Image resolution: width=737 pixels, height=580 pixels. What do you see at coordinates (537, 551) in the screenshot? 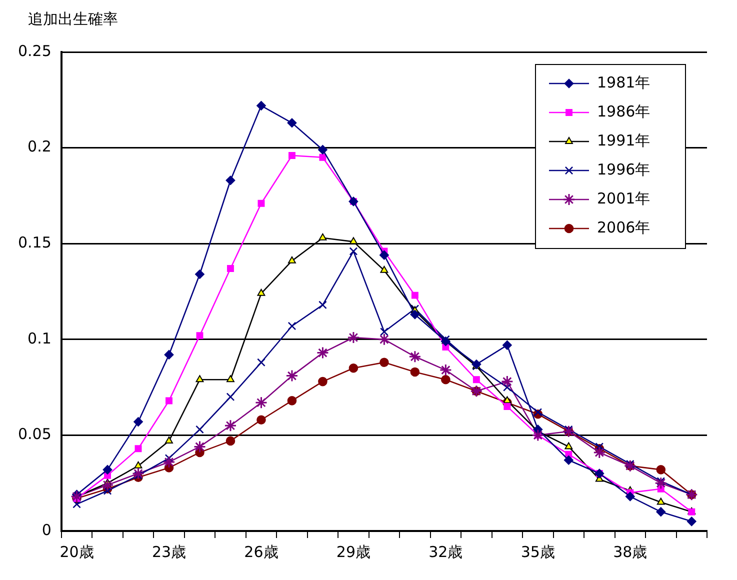
I see `x-tick-label: 35歳` at bounding box center [537, 551].